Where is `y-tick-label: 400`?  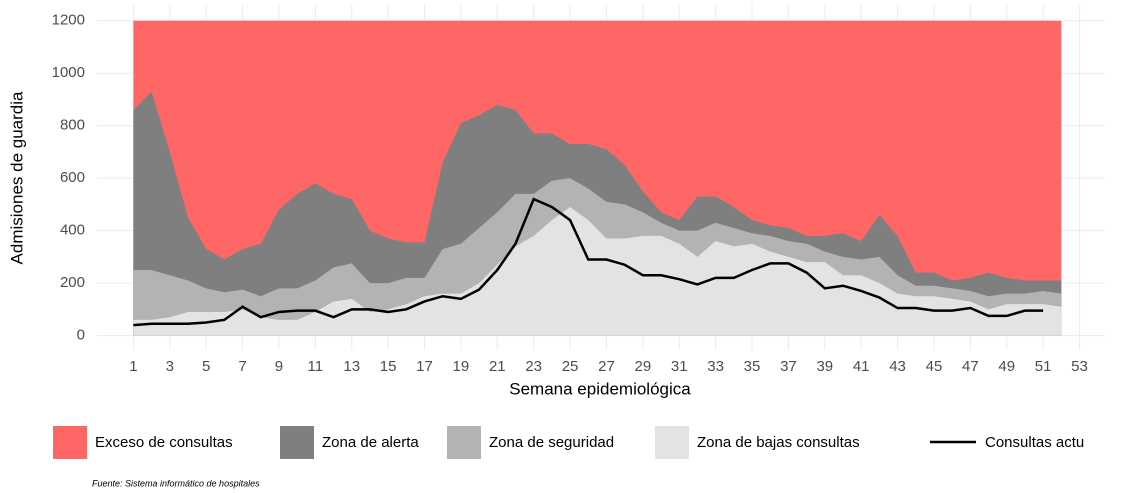 y-tick-label: 400 is located at coordinates (72, 230).